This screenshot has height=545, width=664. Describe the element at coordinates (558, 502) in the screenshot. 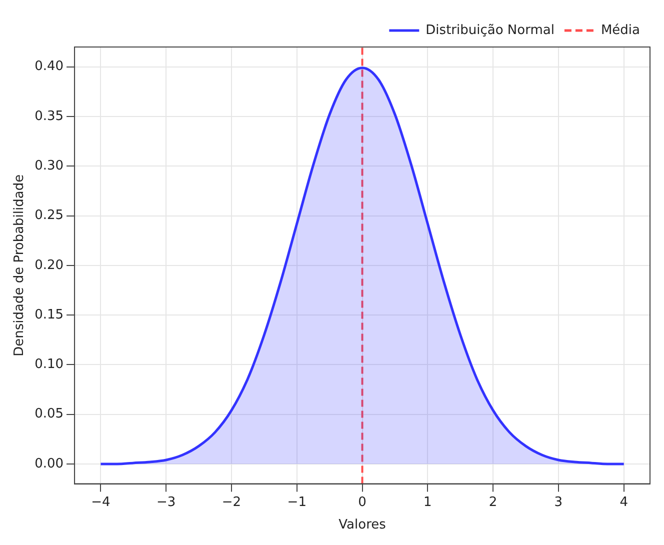

I see `x-tick-label: 3` at that location.